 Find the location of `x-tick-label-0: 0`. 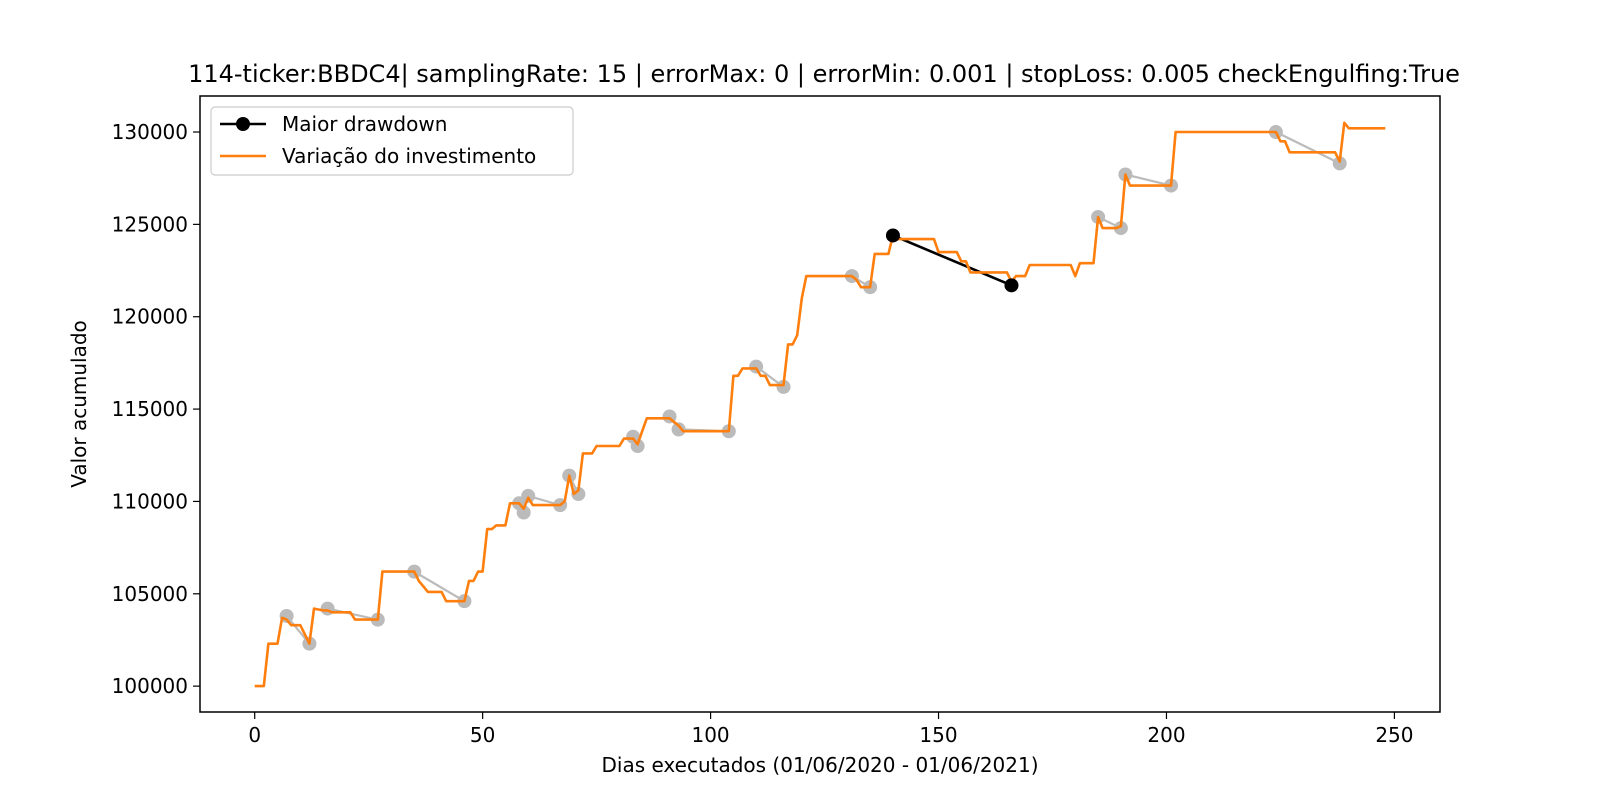

x-tick-label-0: 0 is located at coordinates (254, 735).